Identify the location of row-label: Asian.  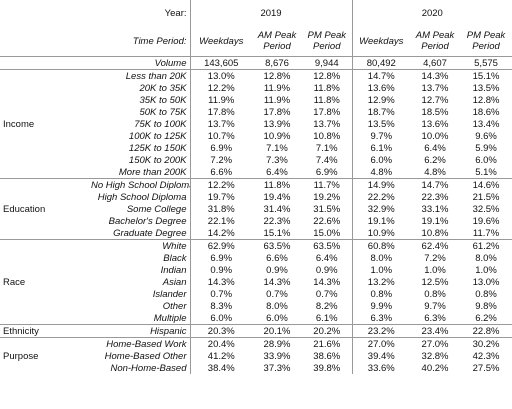
(174, 282).